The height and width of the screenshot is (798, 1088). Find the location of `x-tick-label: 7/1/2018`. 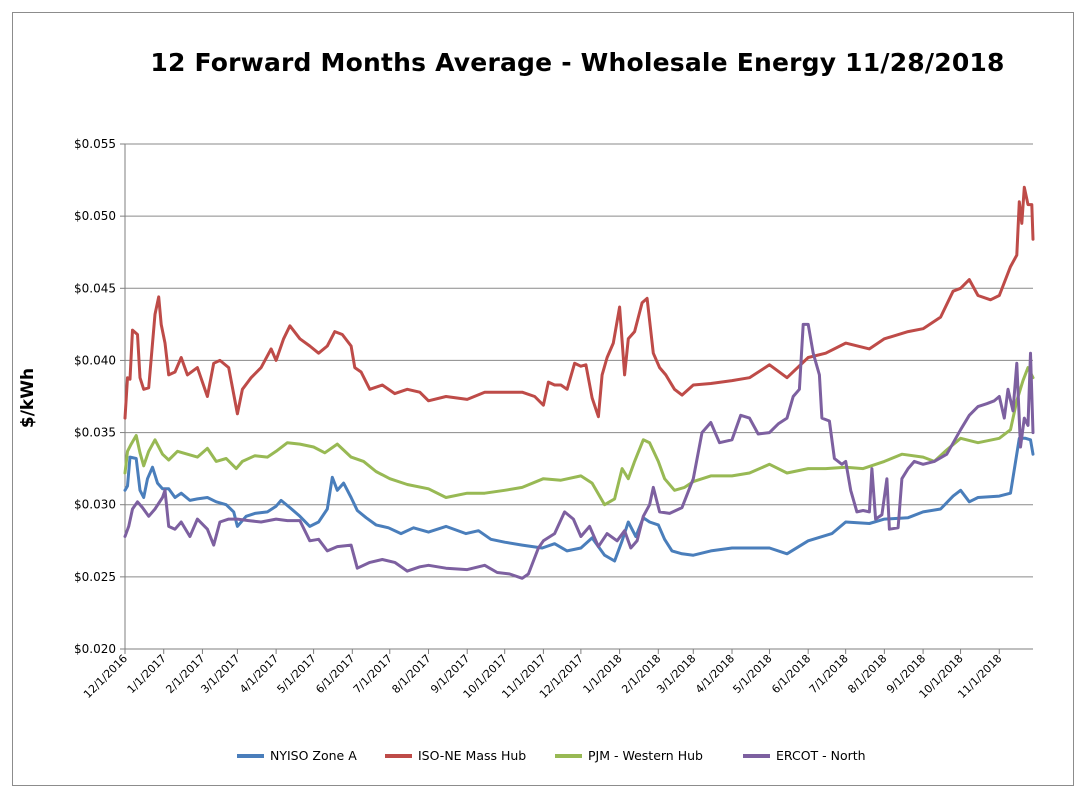

x-tick-label: 7/1/2018 is located at coordinates (829, 674).